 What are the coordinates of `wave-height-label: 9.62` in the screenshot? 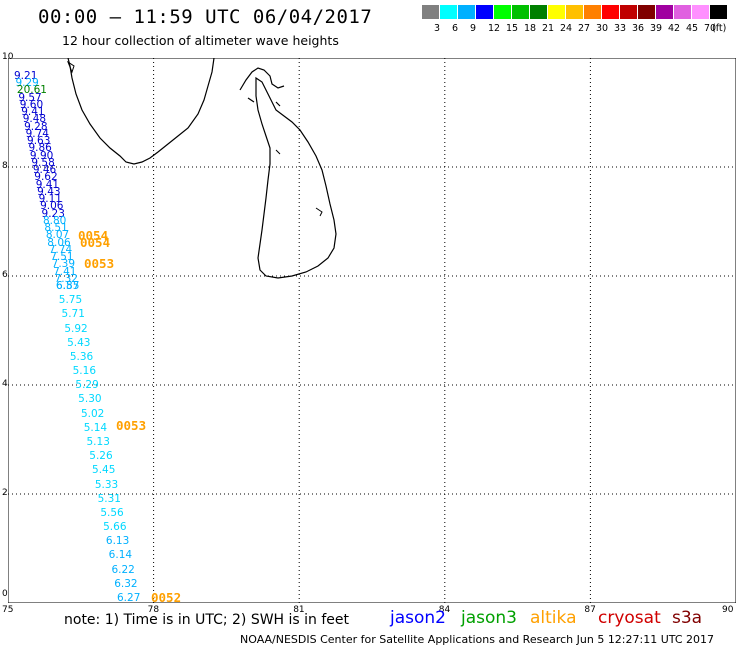 It's located at (46, 177).